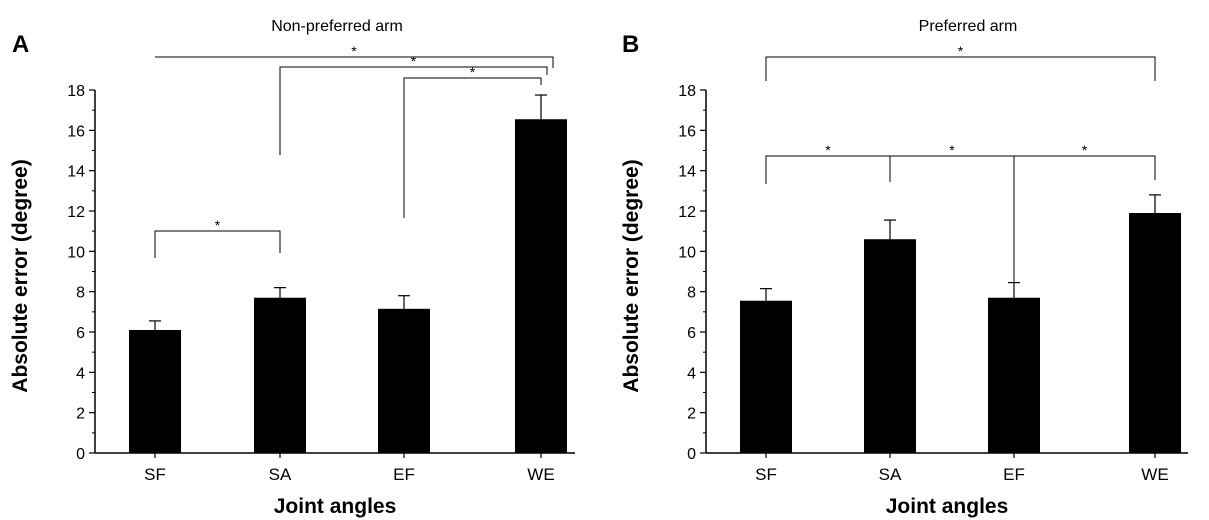  Describe the element at coordinates (20, 44) in the screenshot. I see `panel-letter: A` at that location.